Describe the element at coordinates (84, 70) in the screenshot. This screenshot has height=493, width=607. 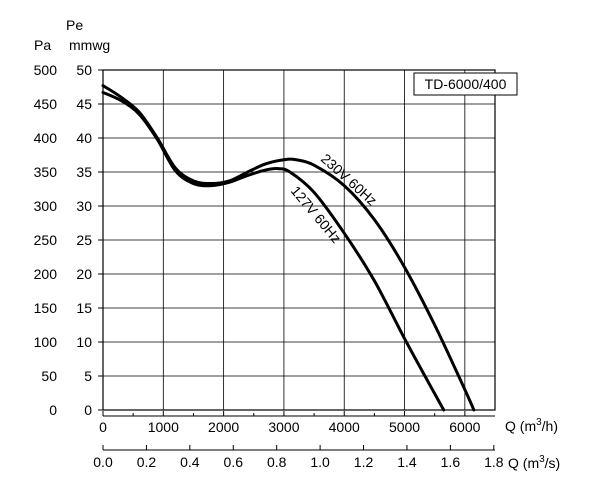
I see `mmwg-tick-label: 50` at that location.